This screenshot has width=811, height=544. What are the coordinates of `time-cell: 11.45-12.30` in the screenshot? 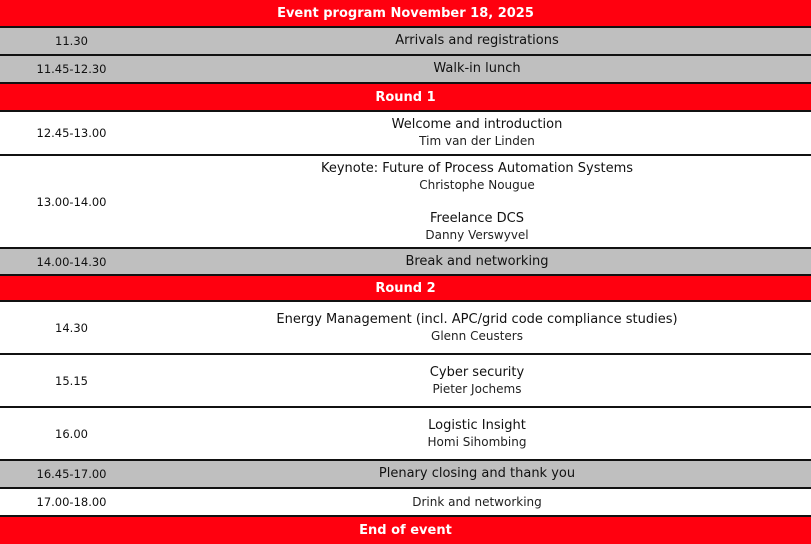 It's located at (71, 69).